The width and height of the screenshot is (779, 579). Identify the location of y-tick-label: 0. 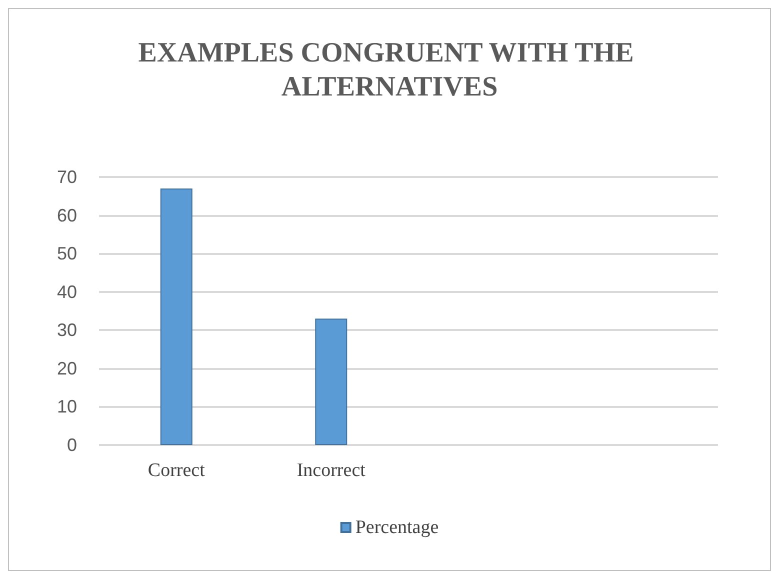
(71, 445).